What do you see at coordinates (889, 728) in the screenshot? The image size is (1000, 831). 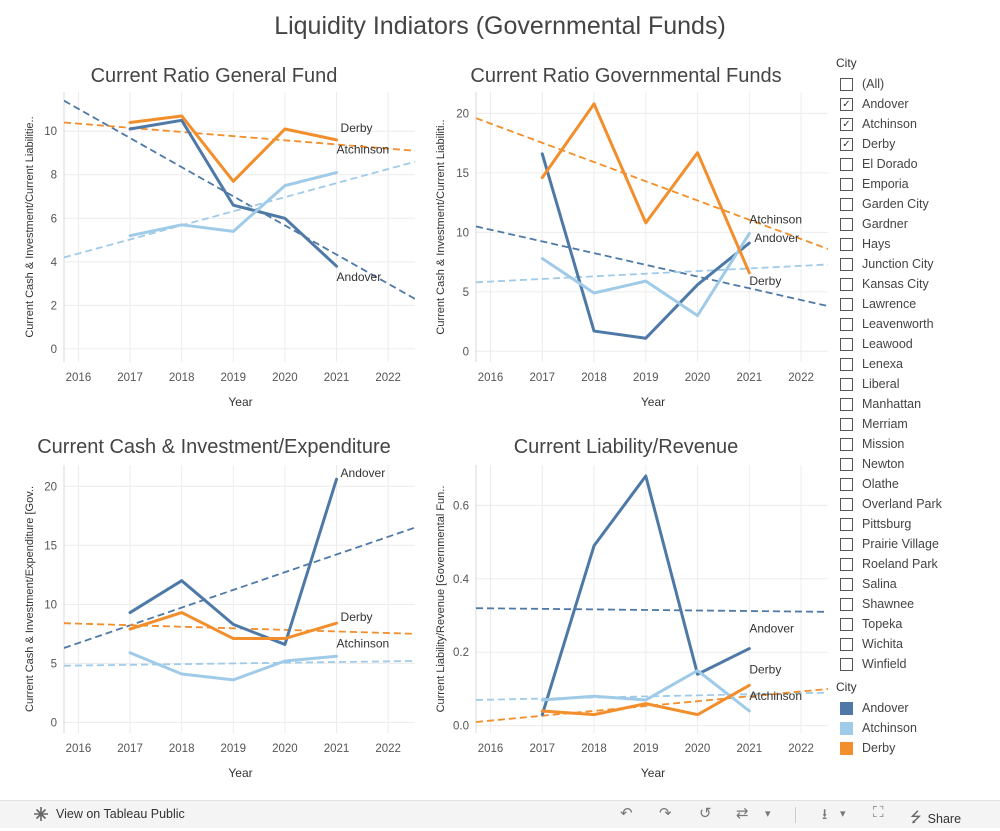 I see `legend-label: Atchinson` at bounding box center [889, 728].